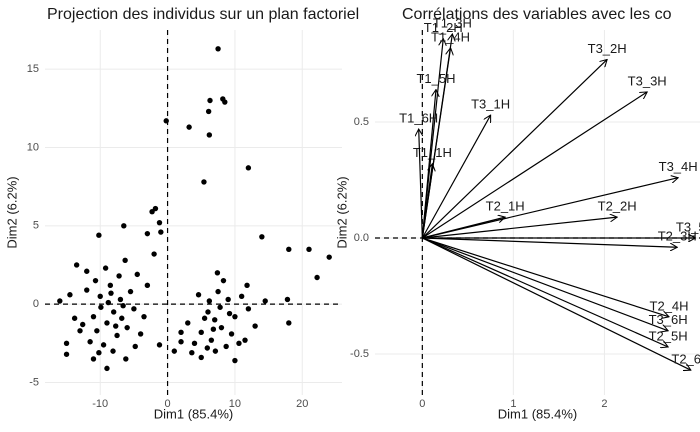  What do you see at coordinates (361, 238) in the screenshot?
I see `y-tick-label: 0.0` at bounding box center [361, 238].